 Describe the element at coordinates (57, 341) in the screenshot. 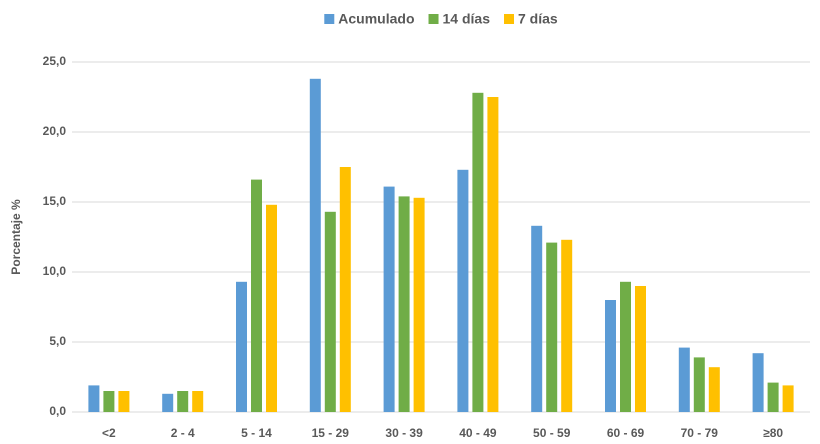

I see `y-tick-label: 5,0` at that location.